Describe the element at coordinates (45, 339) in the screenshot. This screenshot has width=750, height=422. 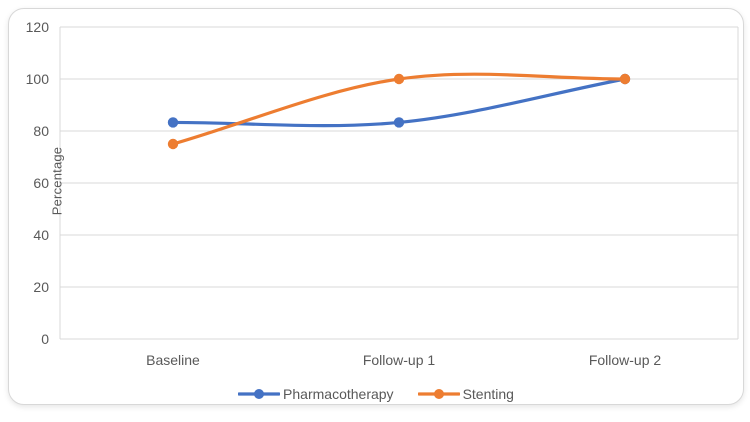
I see `y-tick-label: 0` at that location.